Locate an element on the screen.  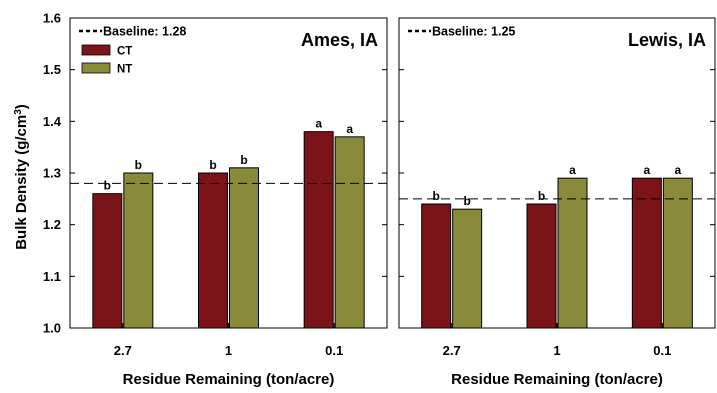
baseline-legend-label: Baseline: 1.28 is located at coordinates (144, 32).